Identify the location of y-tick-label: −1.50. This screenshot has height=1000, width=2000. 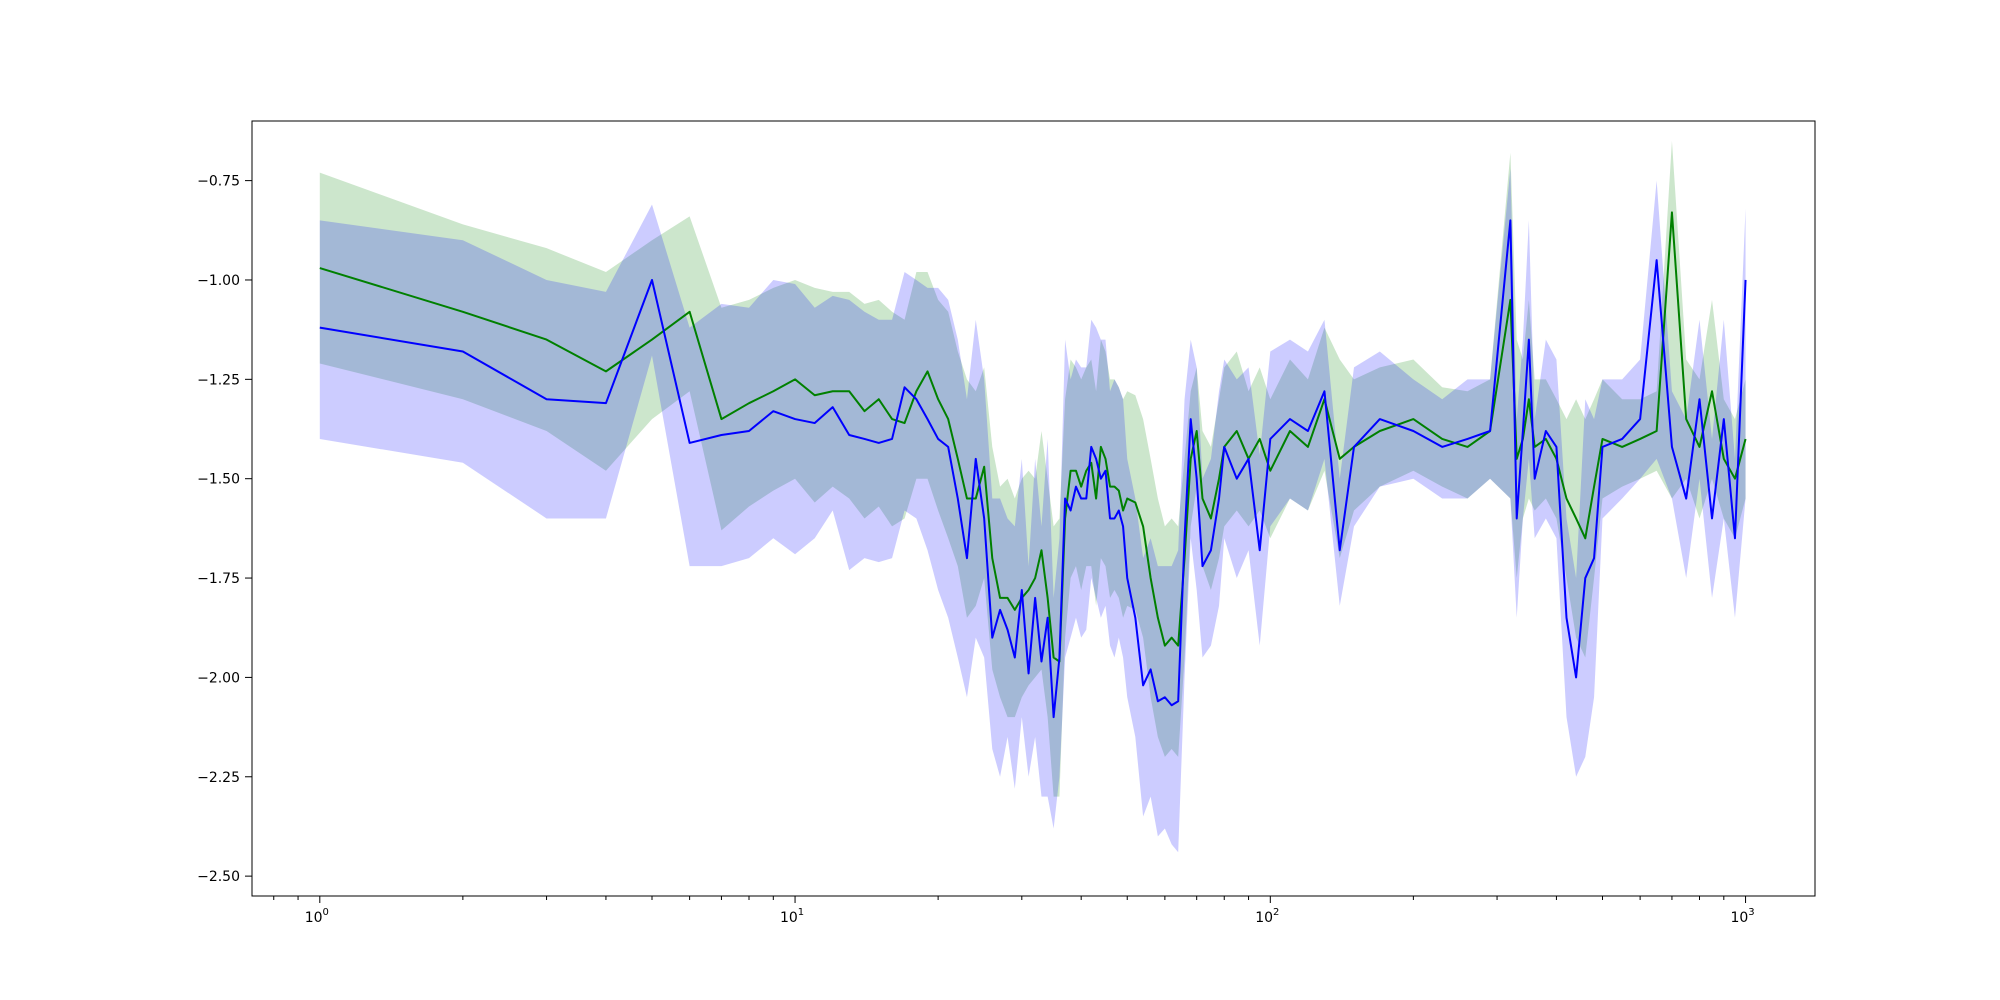
(218, 480).